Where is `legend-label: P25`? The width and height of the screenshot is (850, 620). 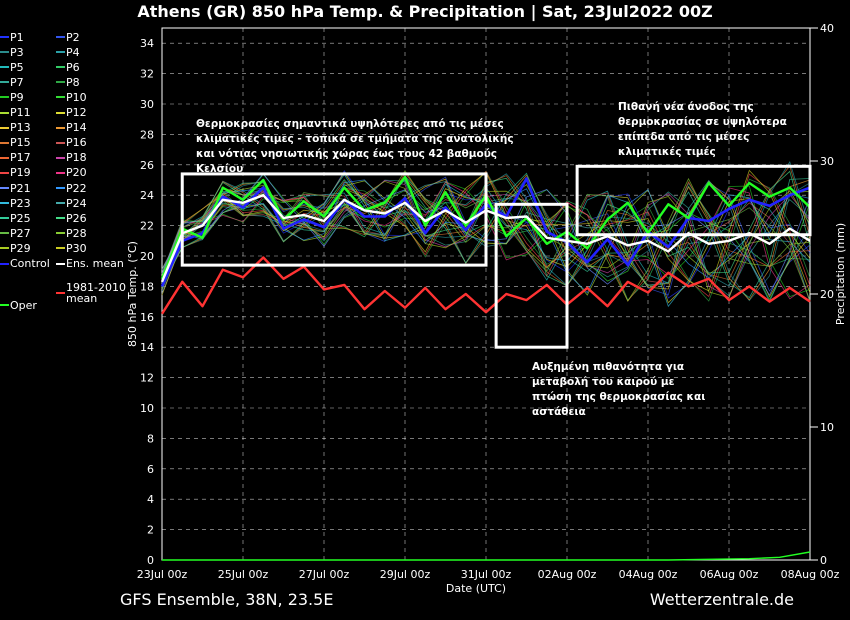 legend-label: P25 is located at coordinates (20, 218).